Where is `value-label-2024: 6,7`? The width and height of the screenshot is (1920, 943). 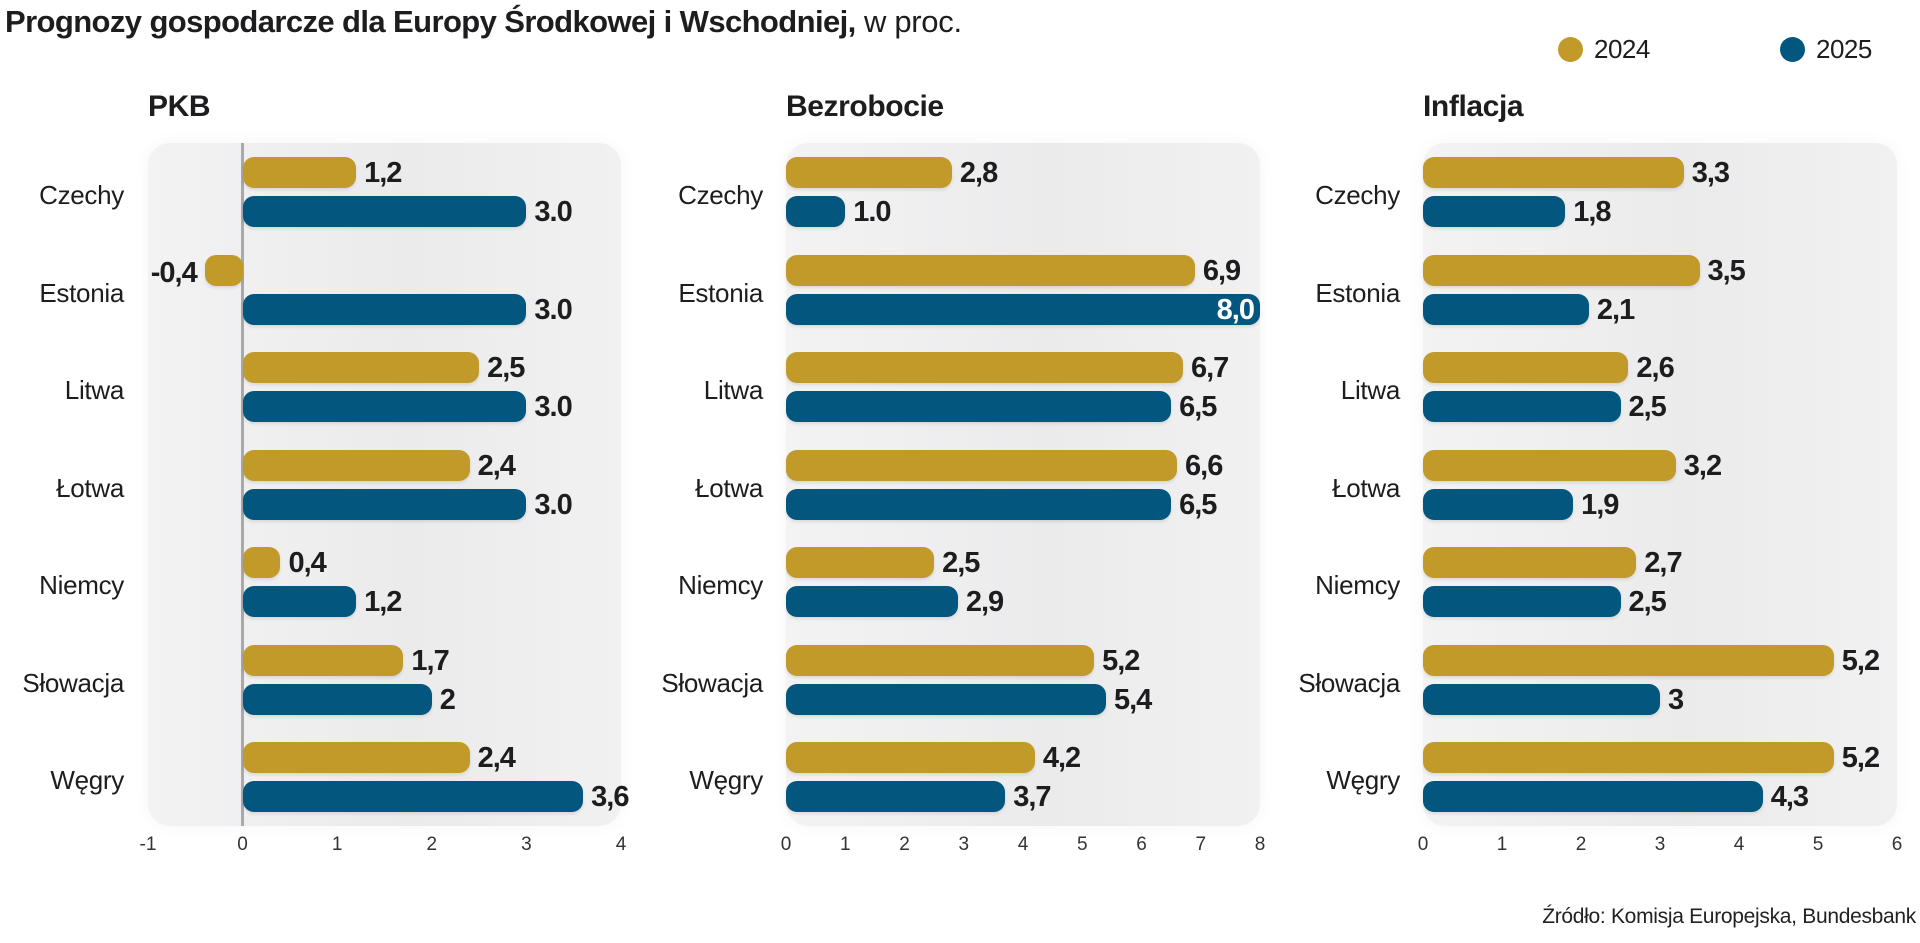 value-label-2024: 6,7 is located at coordinates (1209, 368).